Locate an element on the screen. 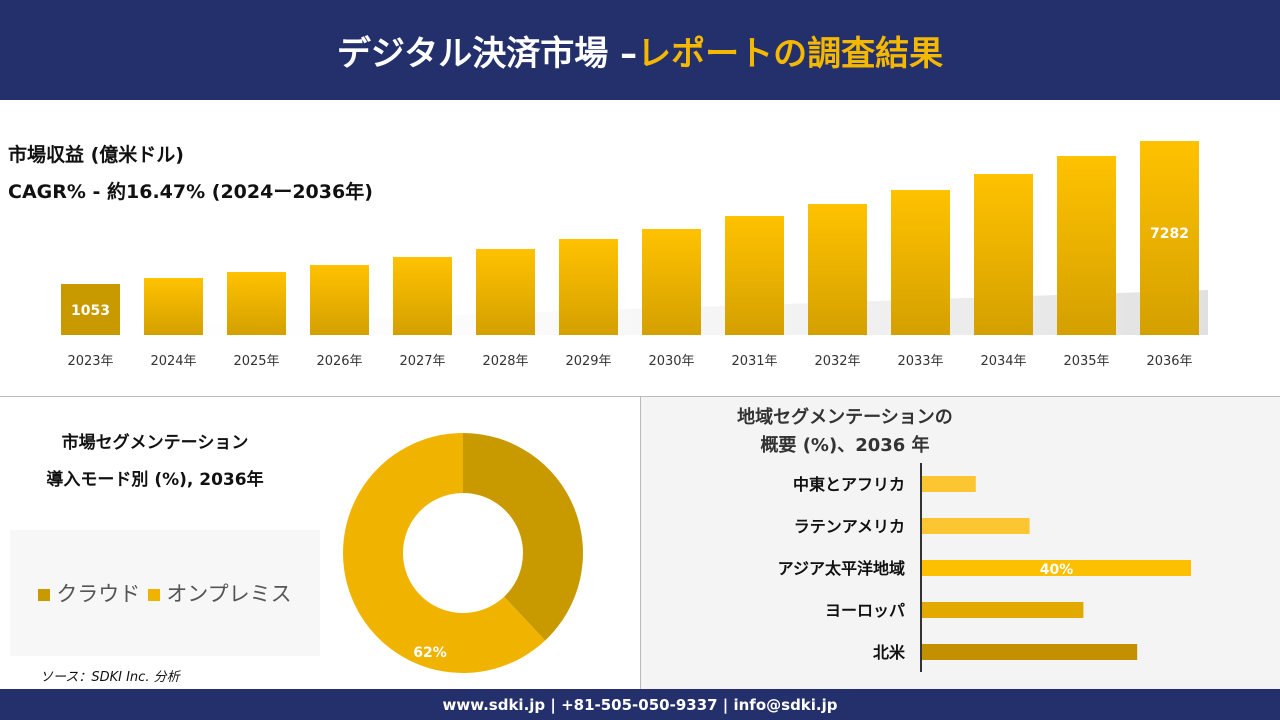  cagr-label: CAGR% - 約16.47% (2024ー2036年) is located at coordinates (190, 192).